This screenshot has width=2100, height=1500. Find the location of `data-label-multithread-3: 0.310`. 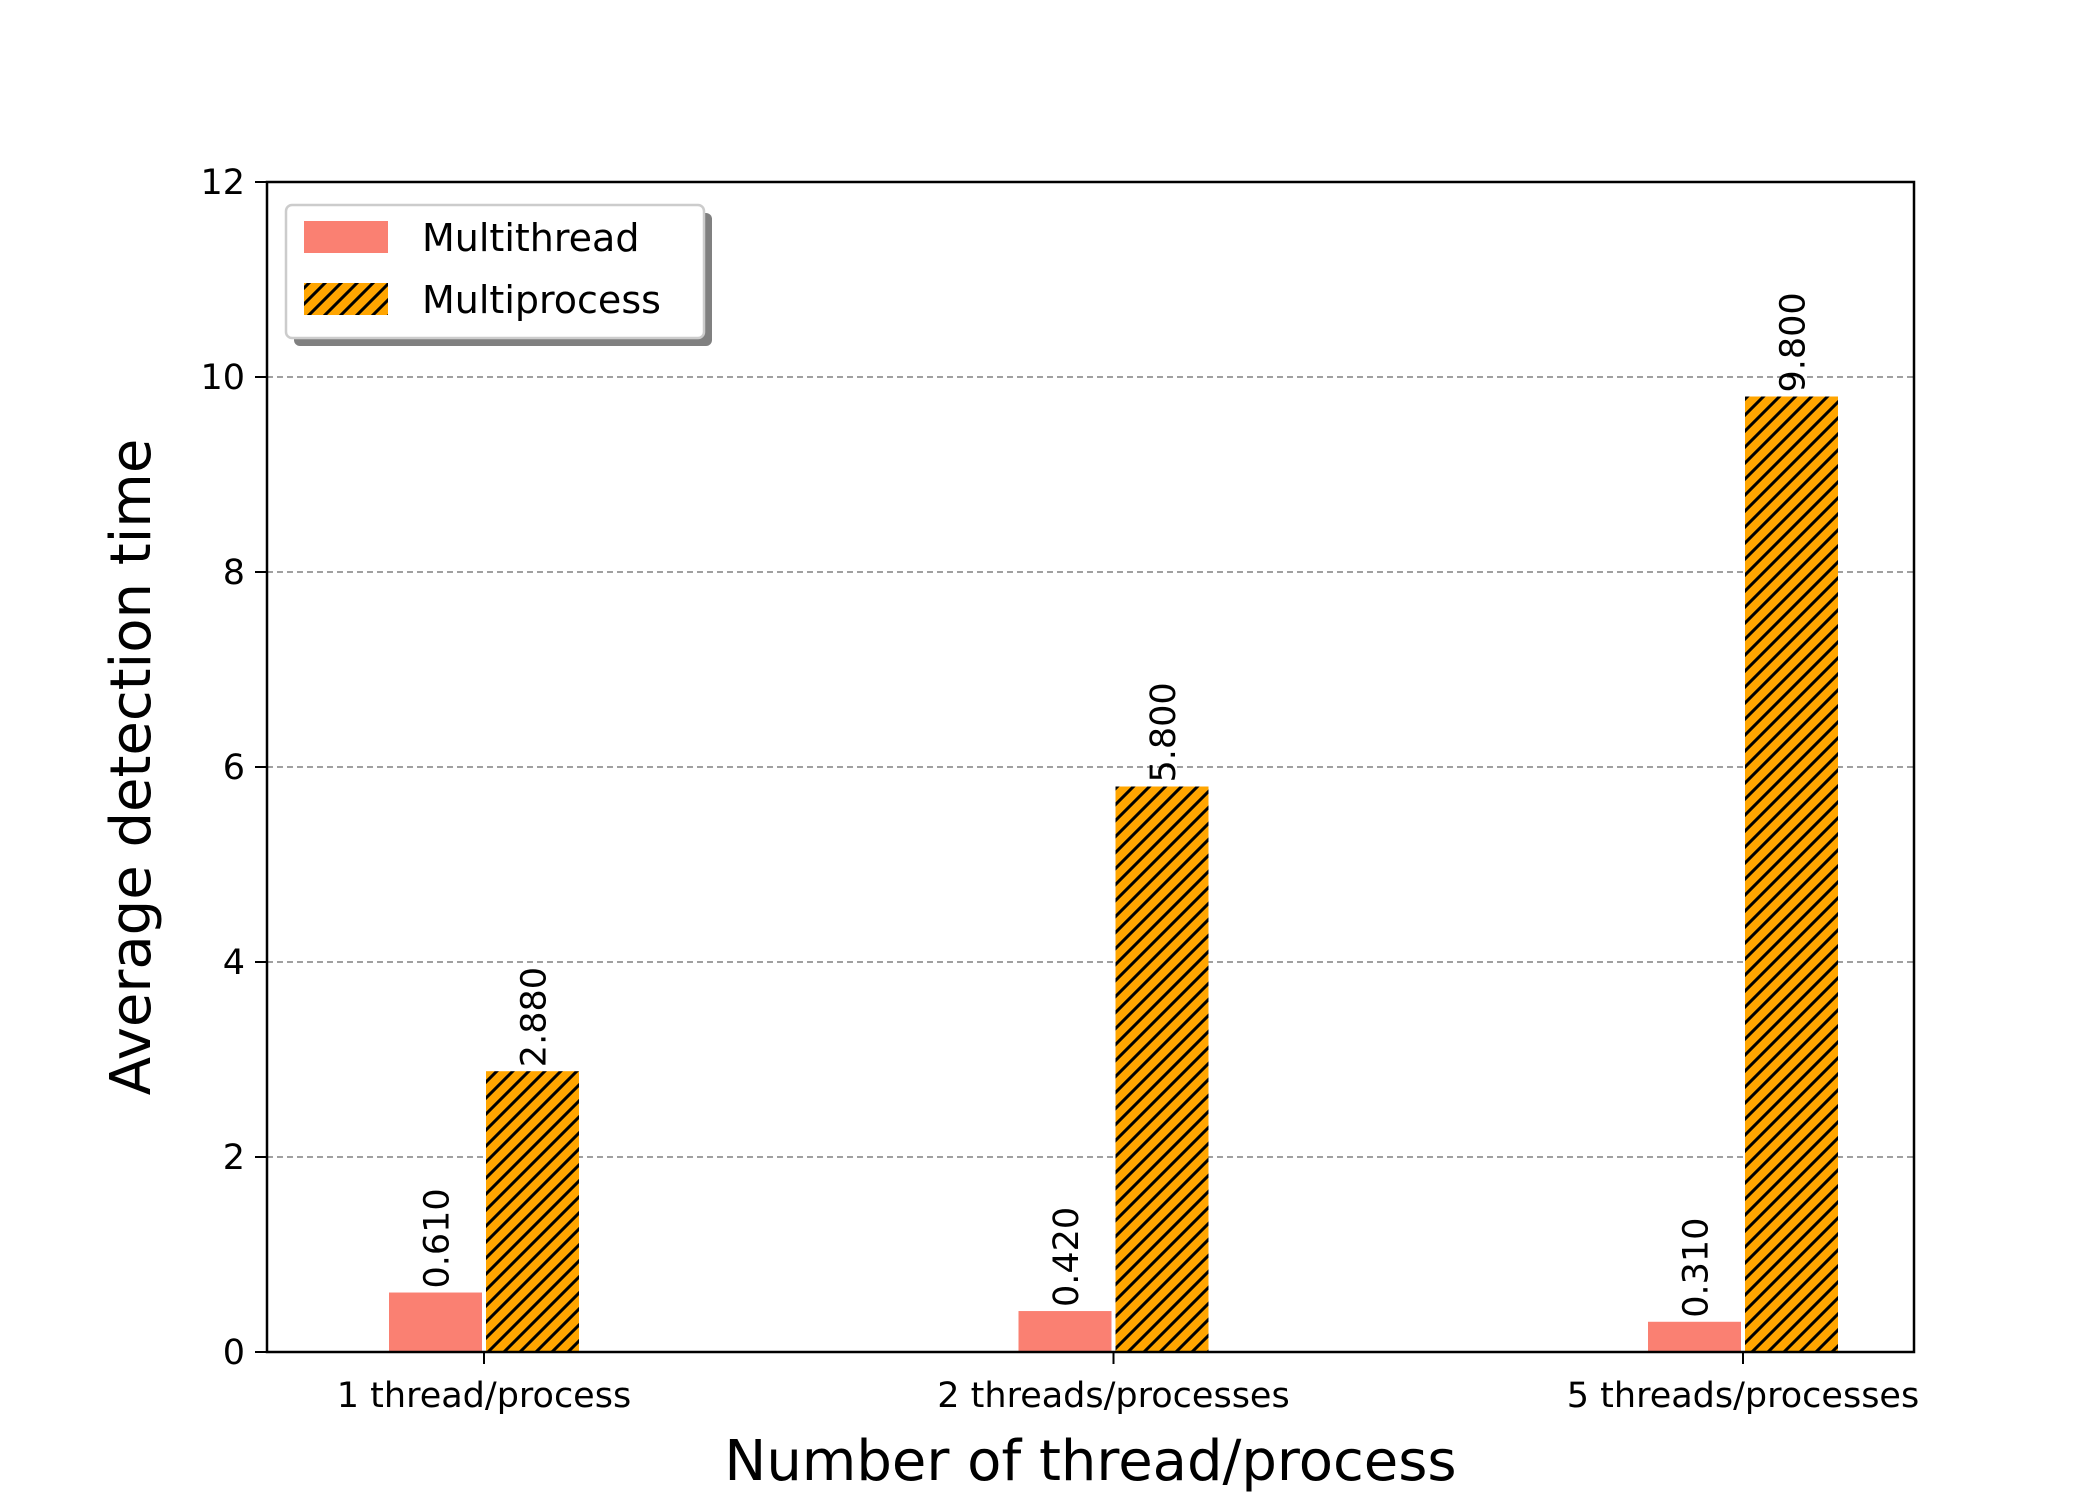

data-label-multithread-3: 0.310 is located at coordinates (1697, 1268).